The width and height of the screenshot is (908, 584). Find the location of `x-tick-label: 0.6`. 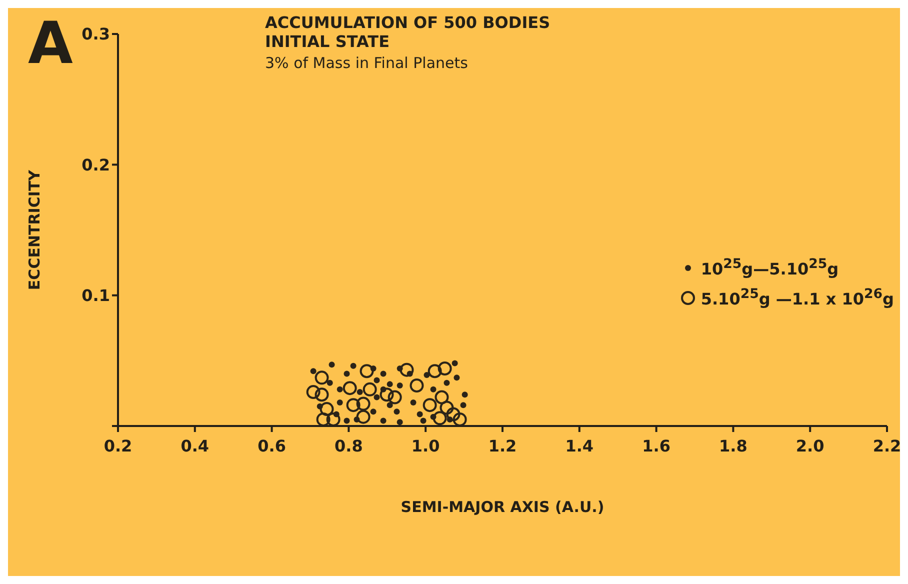

x-tick-label: 0.6 is located at coordinates (272, 446).